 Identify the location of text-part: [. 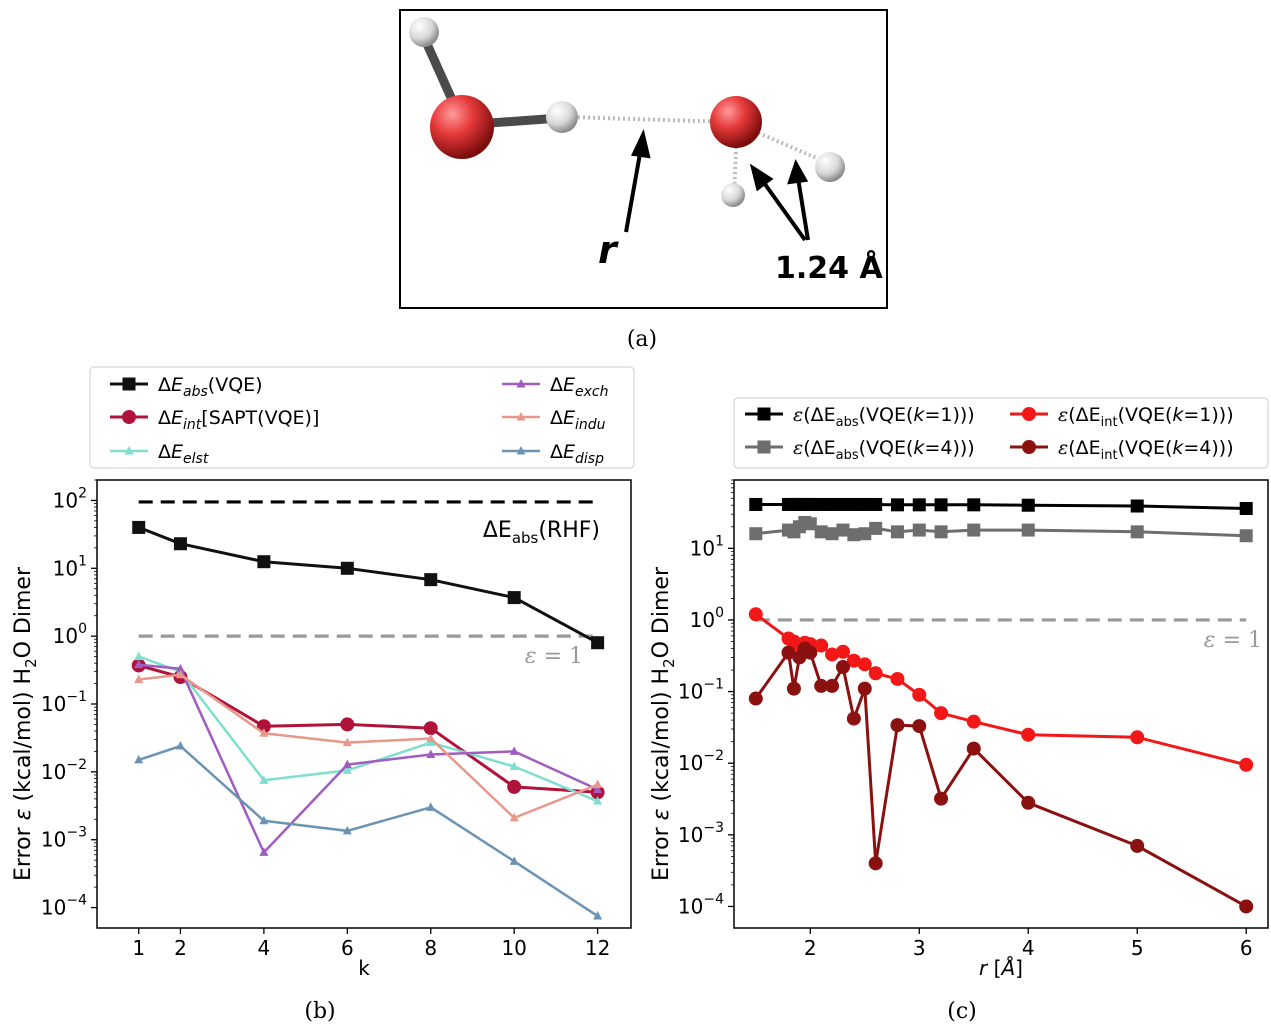
(994, 968).